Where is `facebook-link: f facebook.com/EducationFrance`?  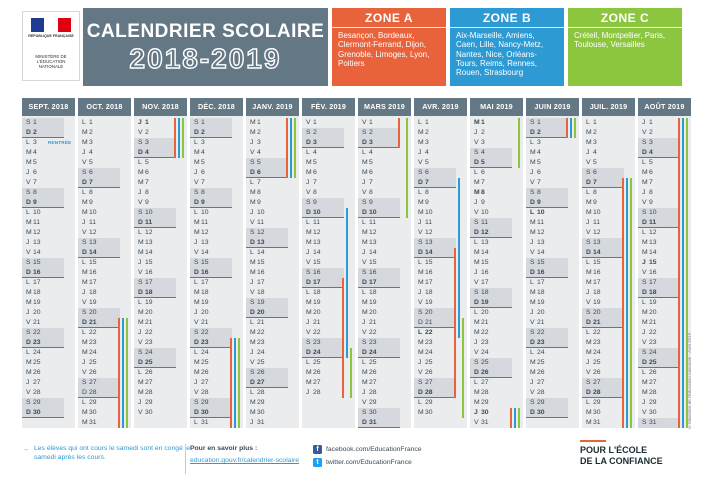 facebook-link: f facebook.com/EducationFrance is located at coordinates (388, 449).